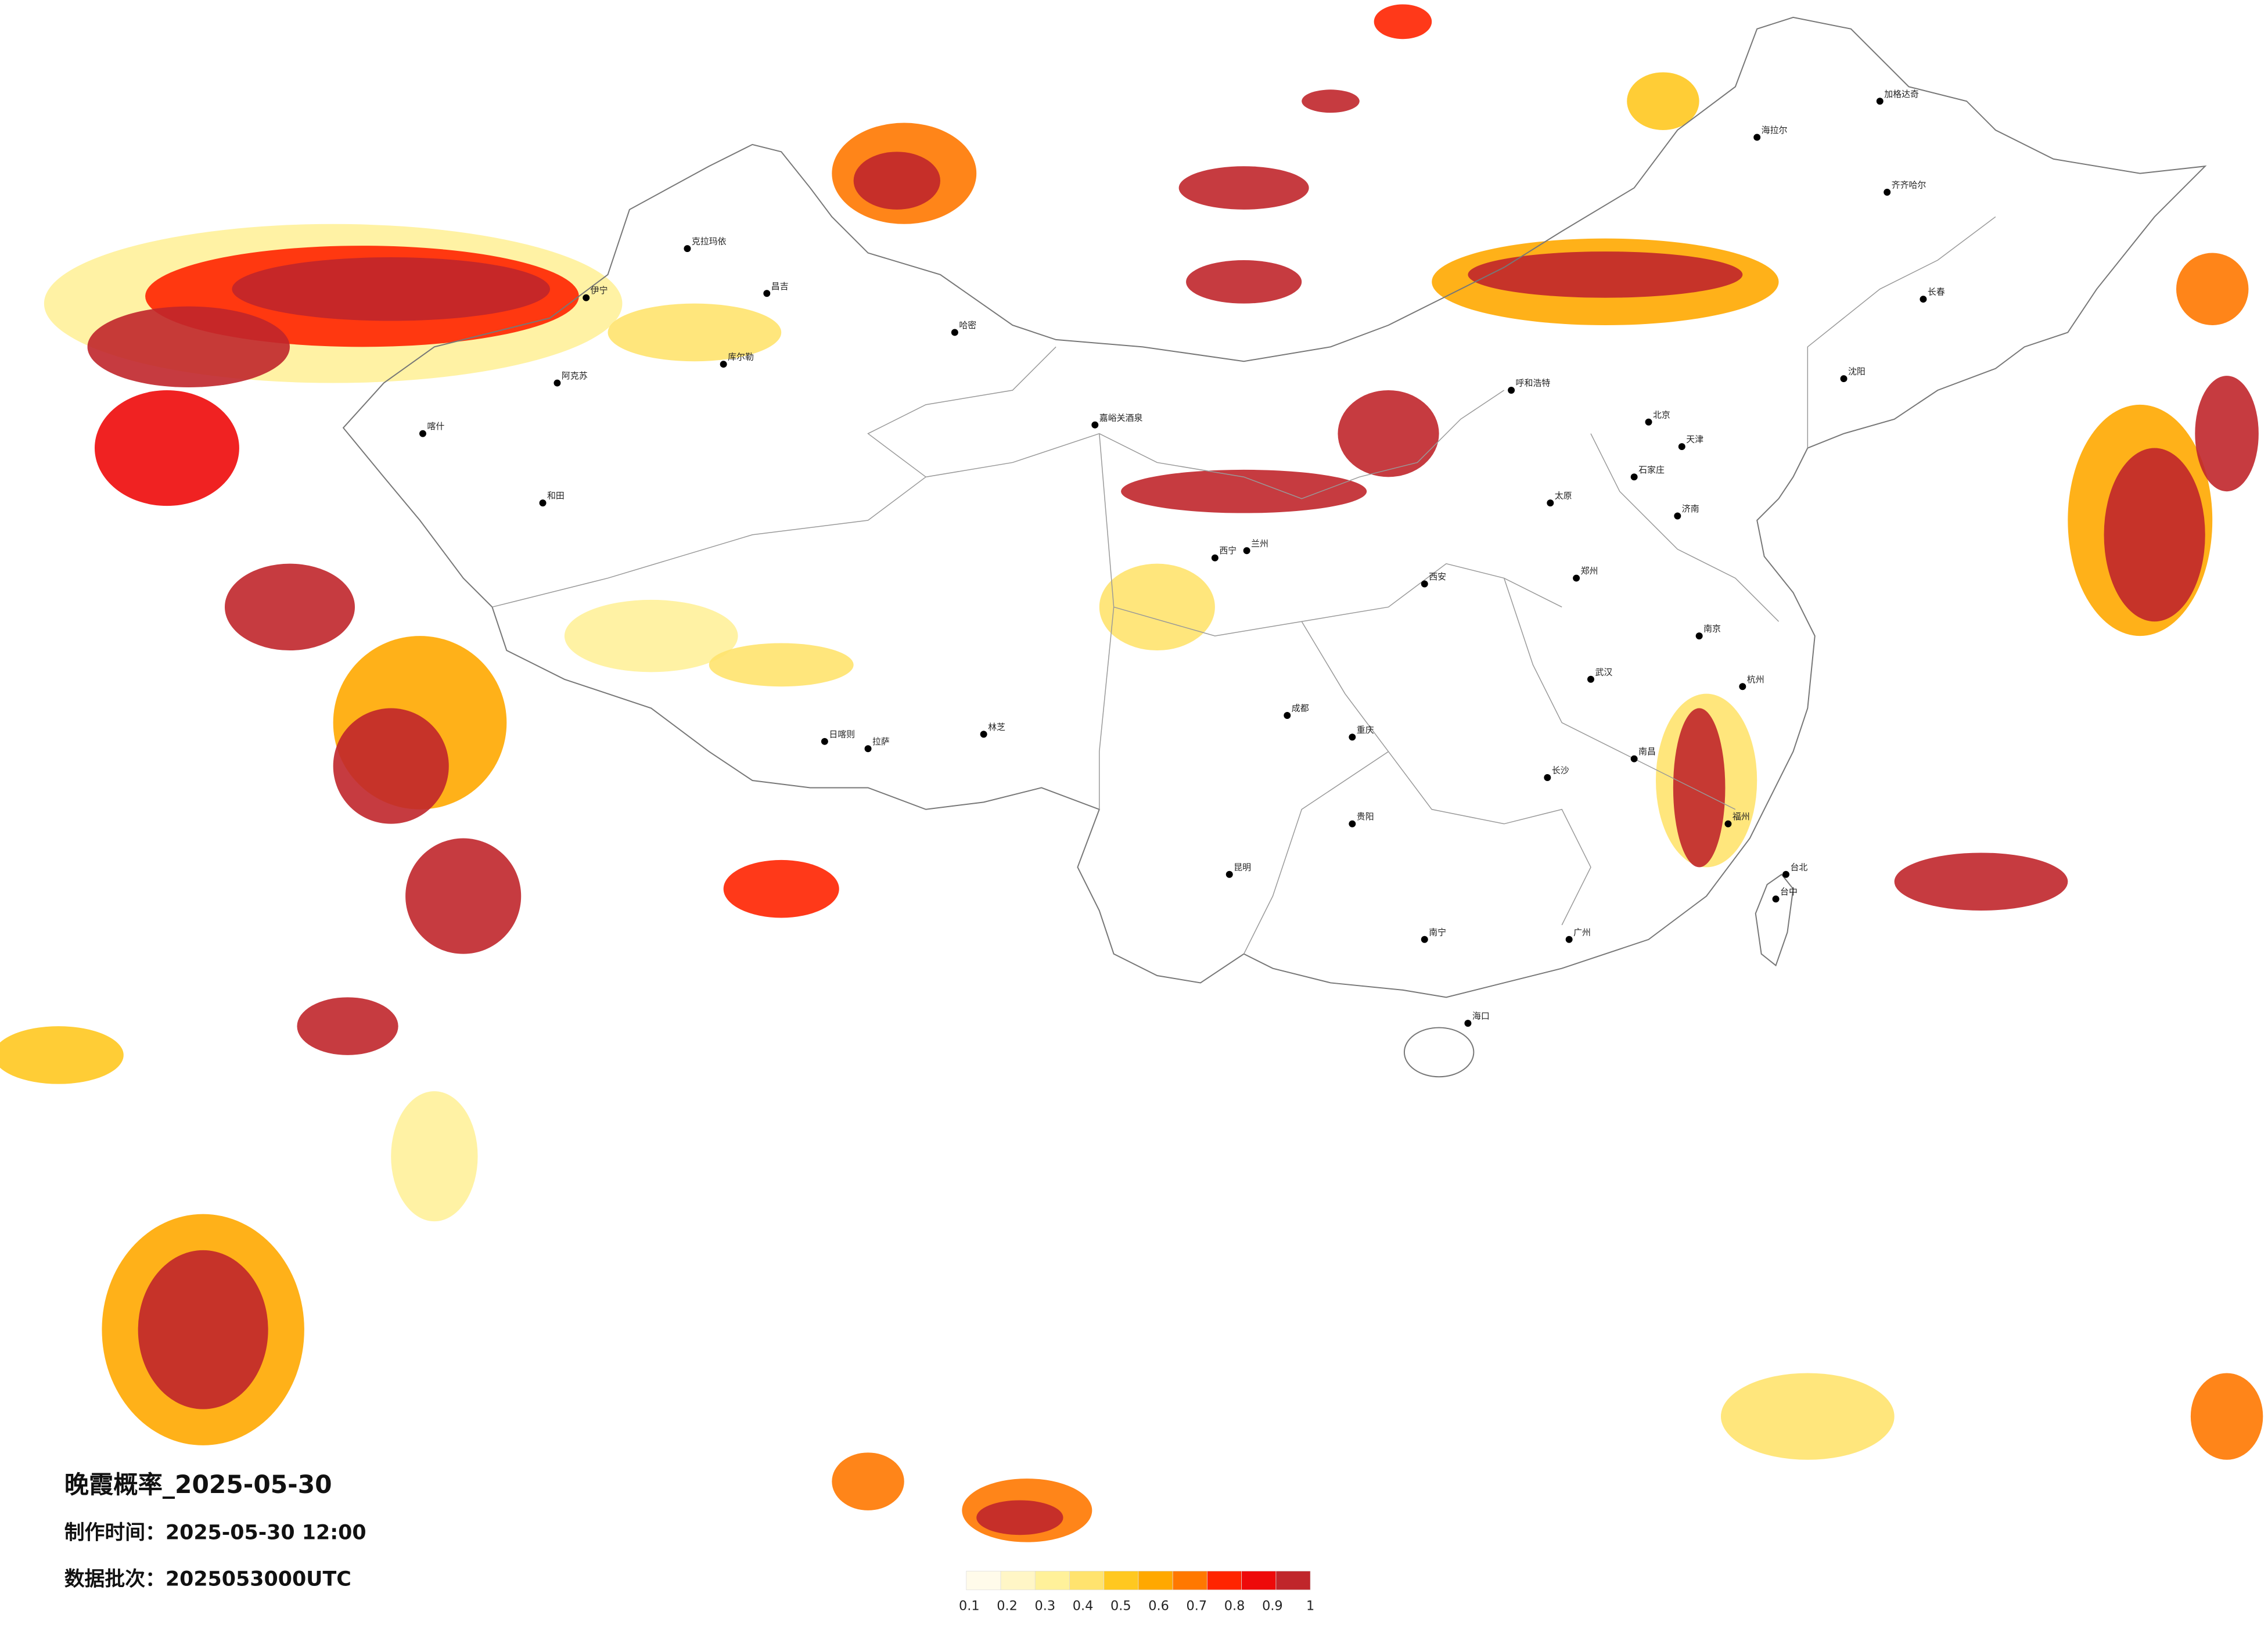  I want to click on city-label: 杭州, so click(1755, 679).